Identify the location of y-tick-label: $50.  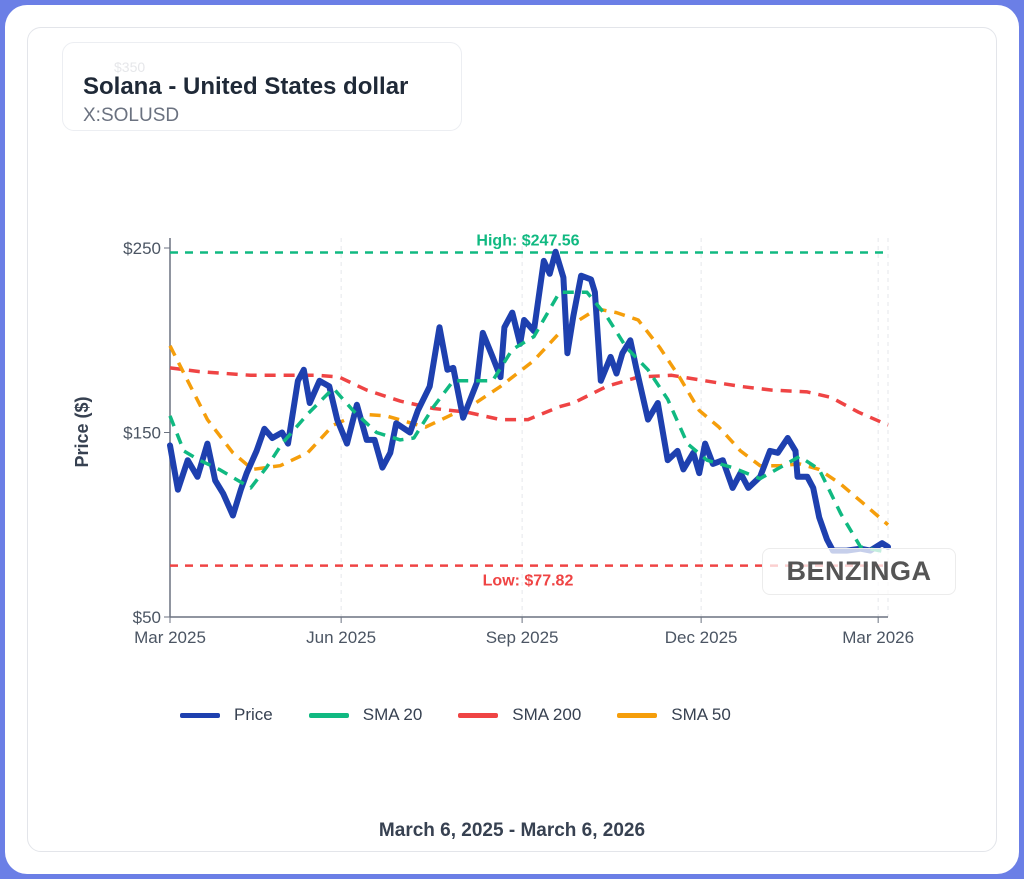
(147, 617).